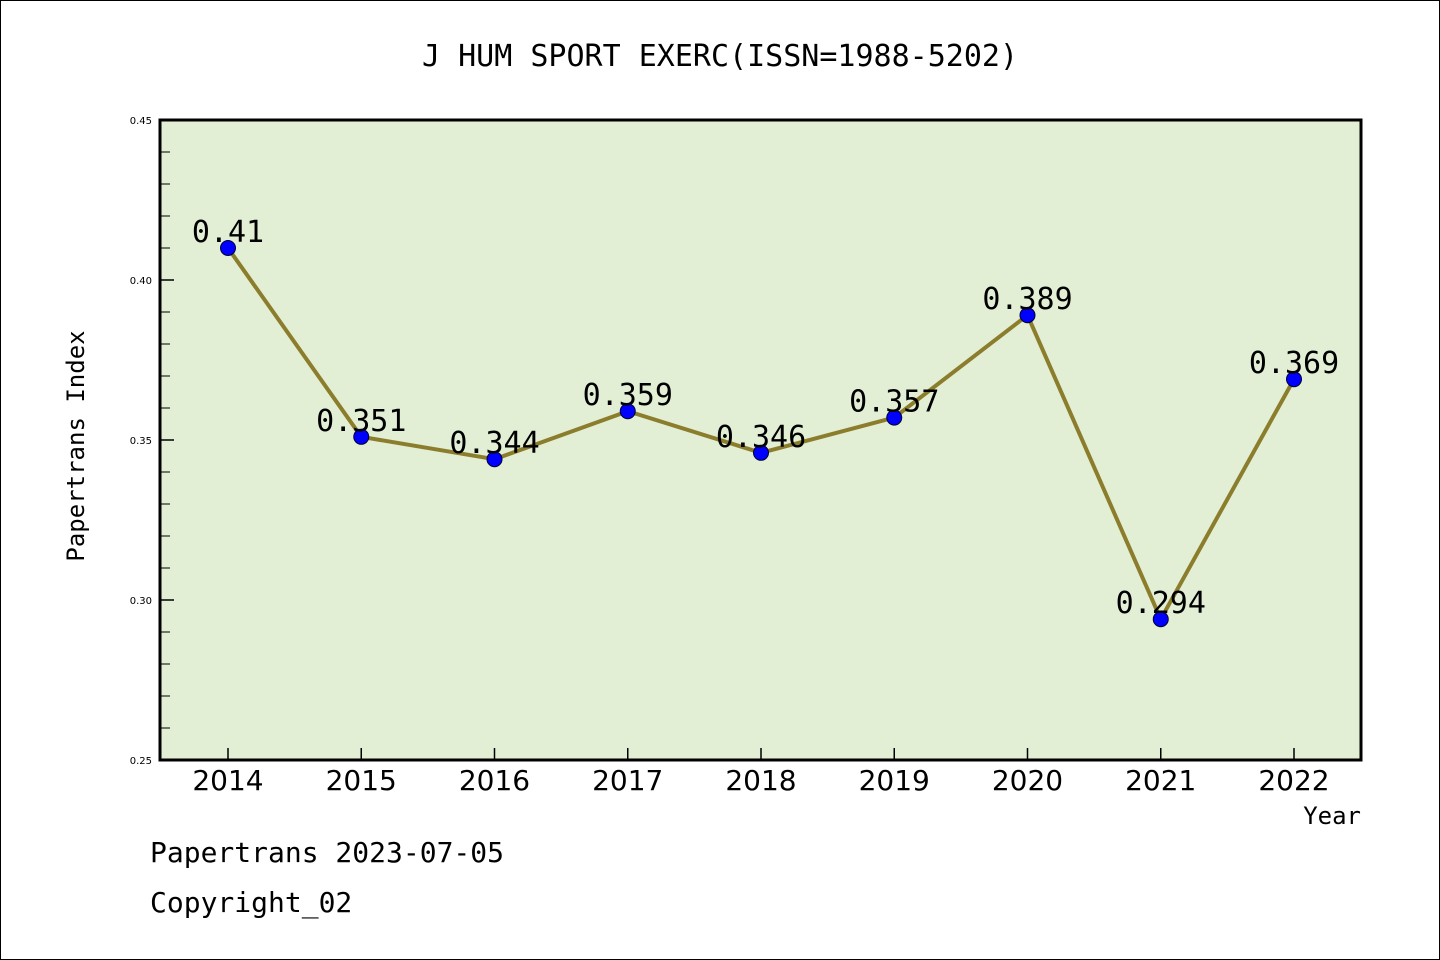 Image resolution: width=1440 pixels, height=960 pixels. I want to click on x-tick-label: 2016, so click(494, 780).